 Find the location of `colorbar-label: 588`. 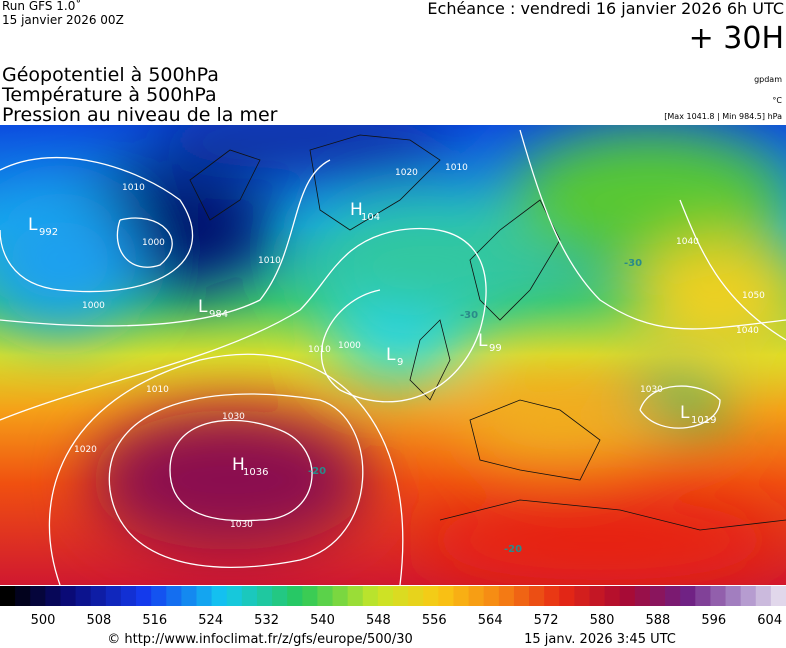

colorbar-label: 588 is located at coordinates (657, 620).